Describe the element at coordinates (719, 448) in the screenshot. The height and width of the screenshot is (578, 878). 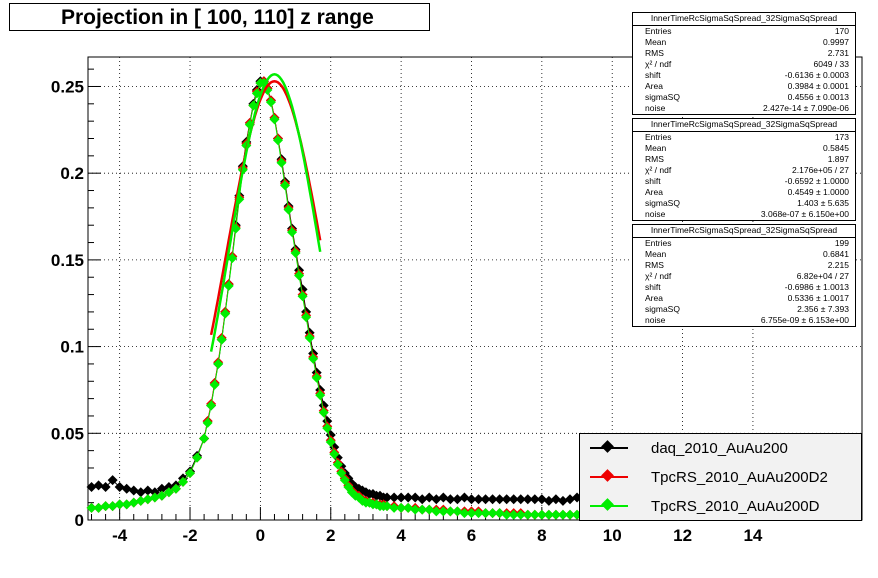
I see `legend-label-daq: daq_2010_AuAu200` at that location.